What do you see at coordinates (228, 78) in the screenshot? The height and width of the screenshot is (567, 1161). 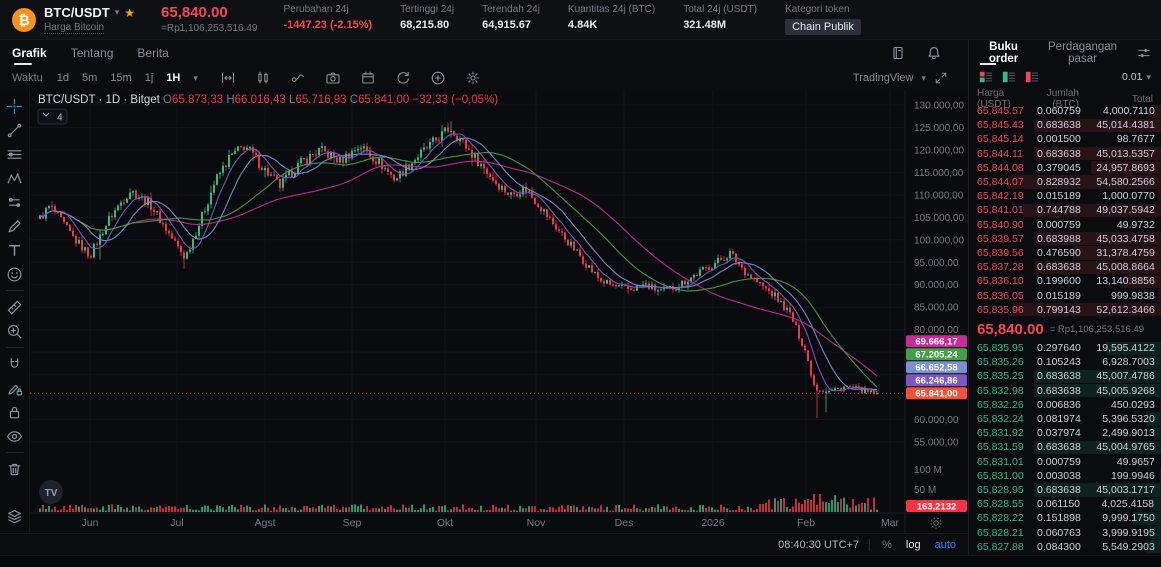 I see `interval-range-button` at bounding box center [228, 78].